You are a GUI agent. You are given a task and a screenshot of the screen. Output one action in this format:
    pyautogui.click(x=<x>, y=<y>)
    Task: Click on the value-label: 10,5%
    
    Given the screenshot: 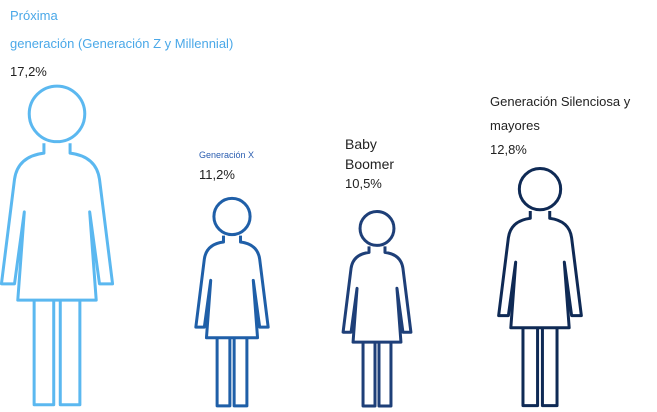 What is the action you would take?
    pyautogui.click(x=363, y=183)
    